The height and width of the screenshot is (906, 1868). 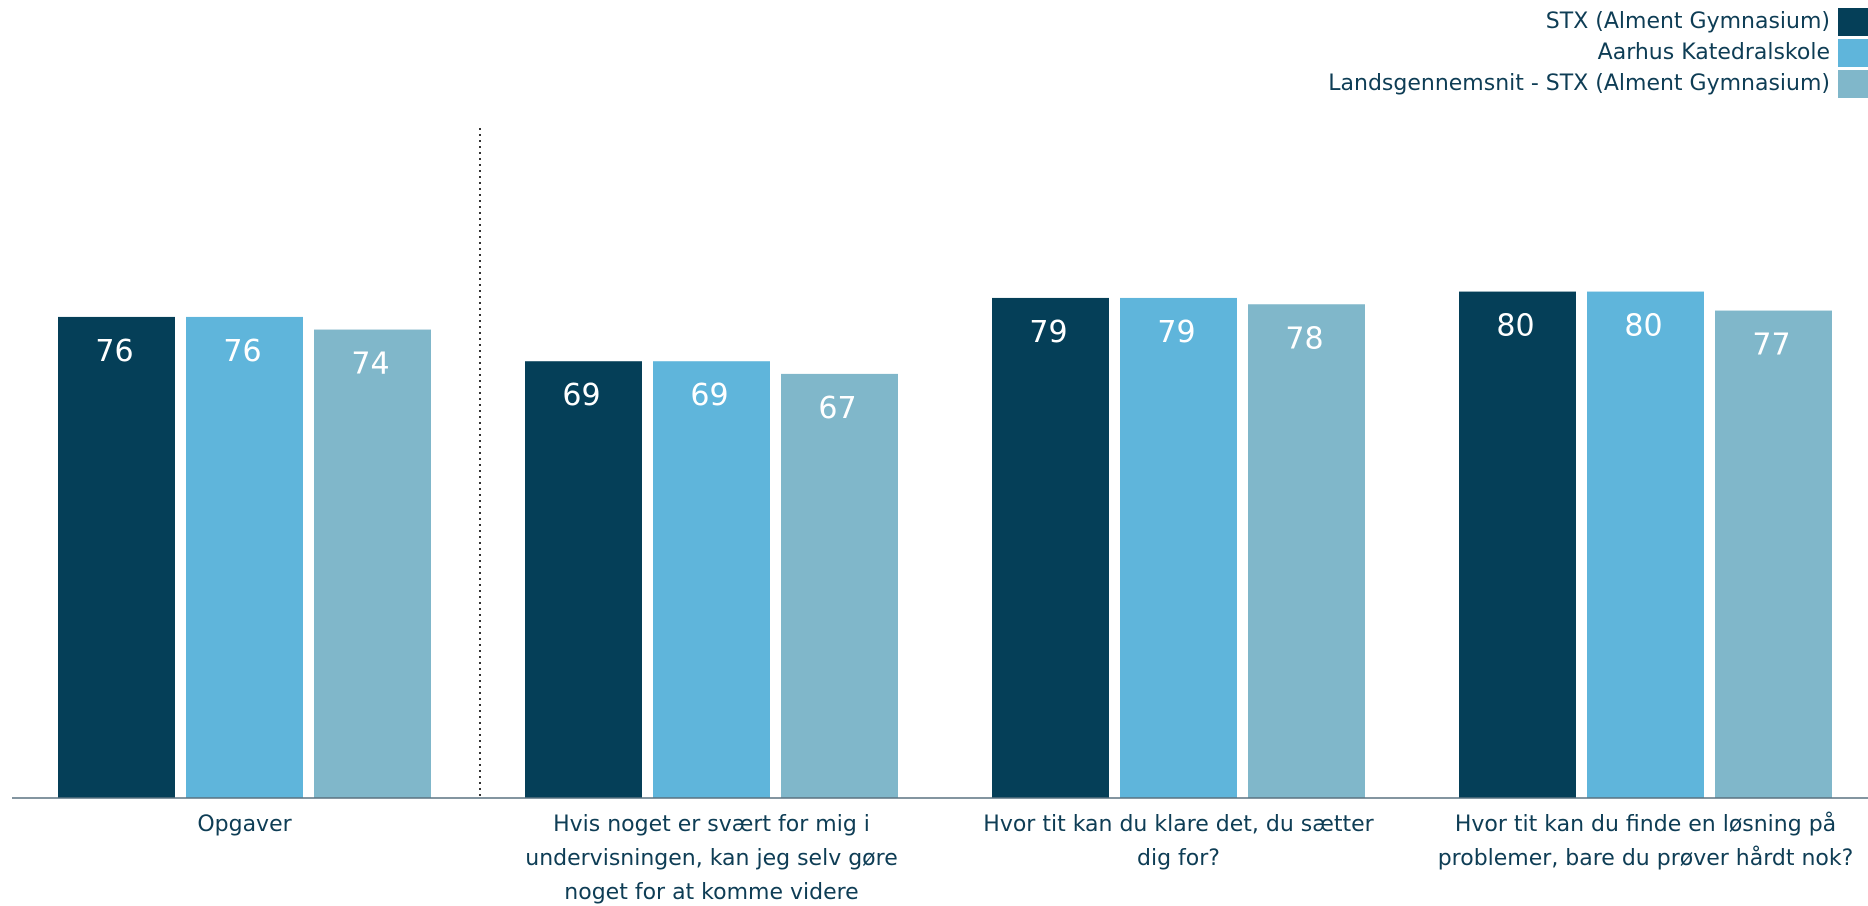 I want to click on legend-label: STX (Alment Gymnasium), so click(x=1687, y=21).